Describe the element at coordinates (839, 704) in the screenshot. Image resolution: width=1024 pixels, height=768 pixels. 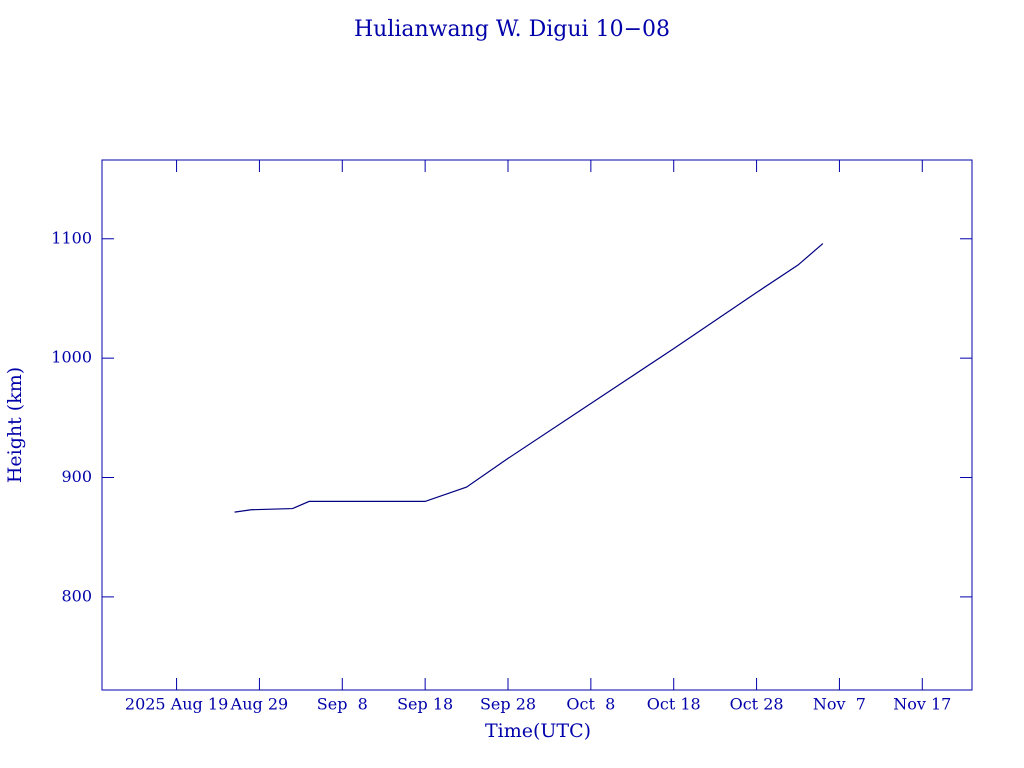
I see `x-tick-label: Nov 7` at that location.